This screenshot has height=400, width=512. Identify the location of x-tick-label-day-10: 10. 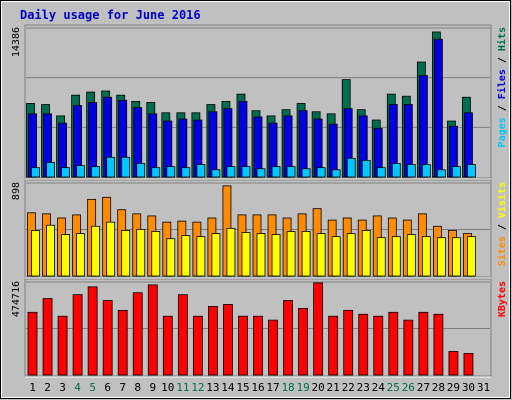
(167, 387).